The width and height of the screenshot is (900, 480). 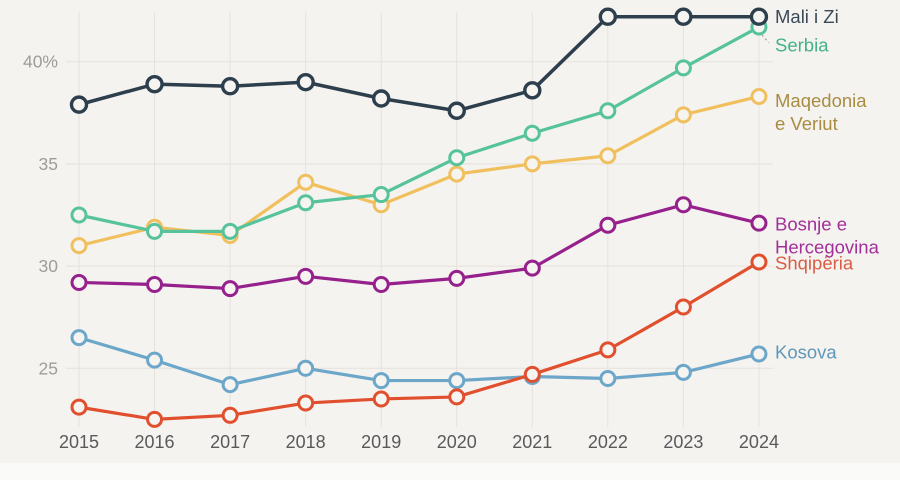 I want to click on data-point-serbia-2023, so click(x=683, y=68).